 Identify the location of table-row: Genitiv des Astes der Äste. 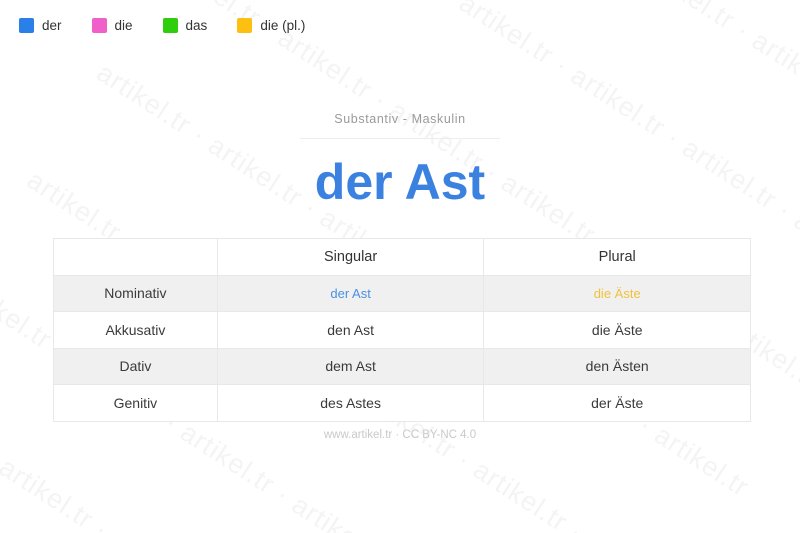
(402, 403).